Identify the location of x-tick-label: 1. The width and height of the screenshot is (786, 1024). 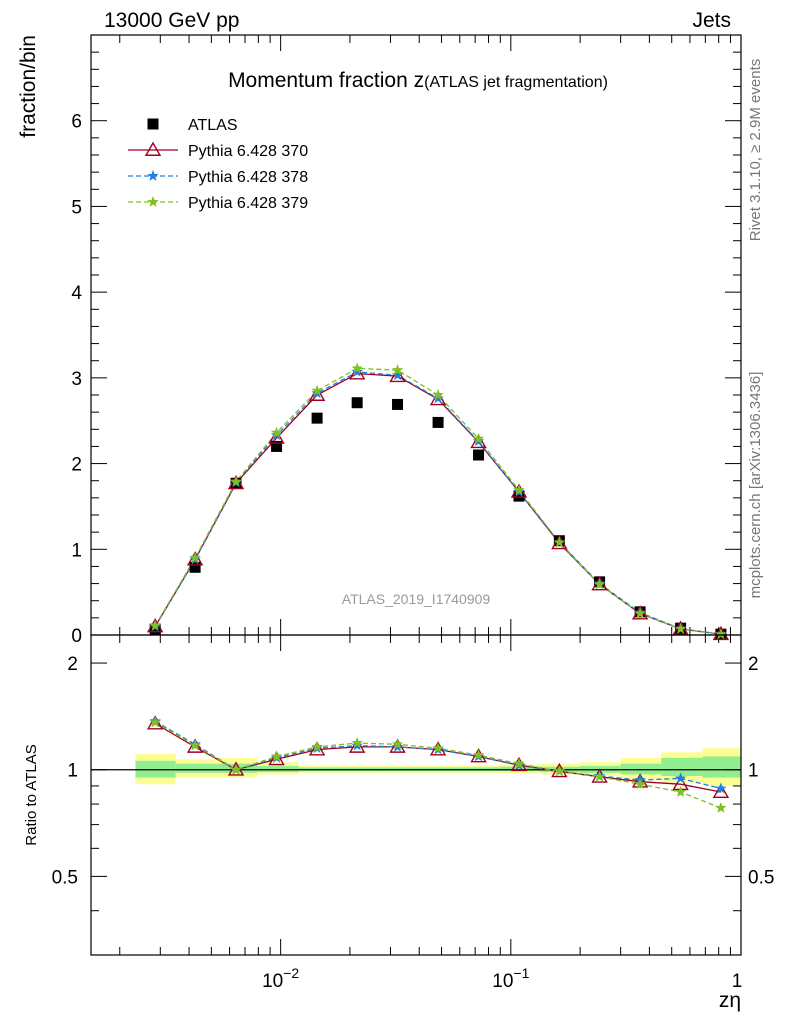
(737, 981).